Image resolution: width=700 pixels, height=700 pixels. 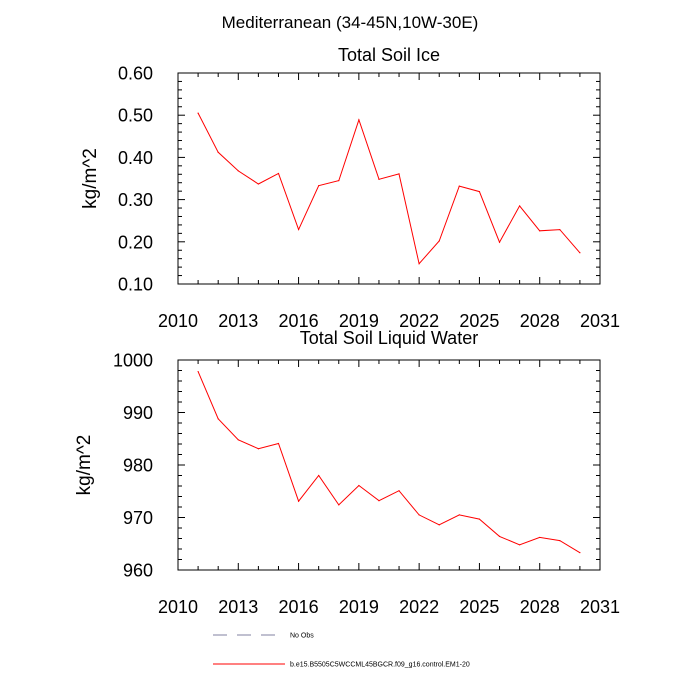 What do you see at coordinates (135, 74) in the screenshot?
I see `y-tick-label: 0.60` at bounding box center [135, 74].